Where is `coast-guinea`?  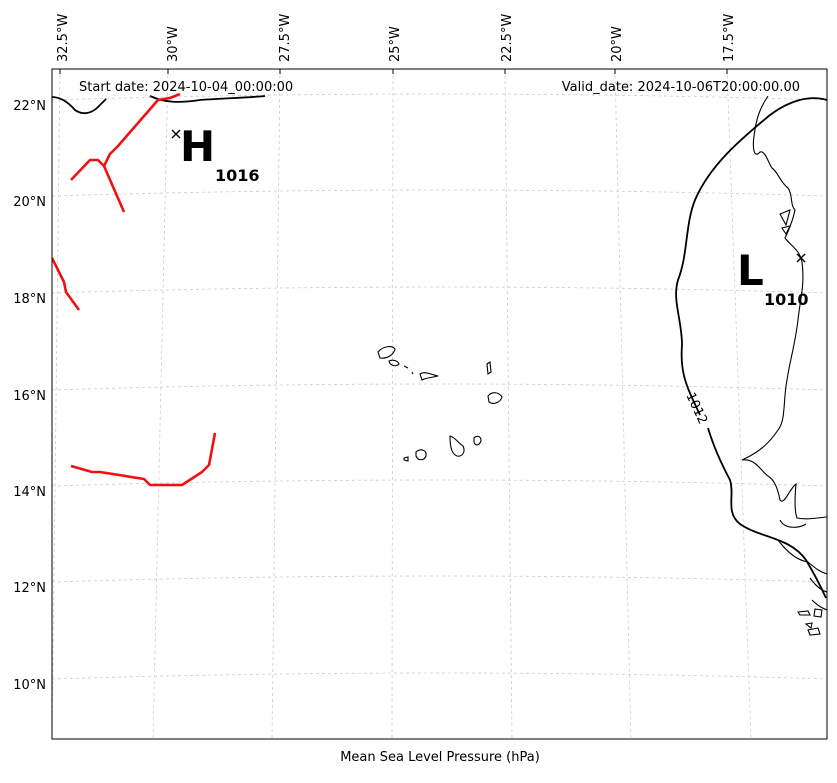
coast-guinea is located at coordinates (818, 594).